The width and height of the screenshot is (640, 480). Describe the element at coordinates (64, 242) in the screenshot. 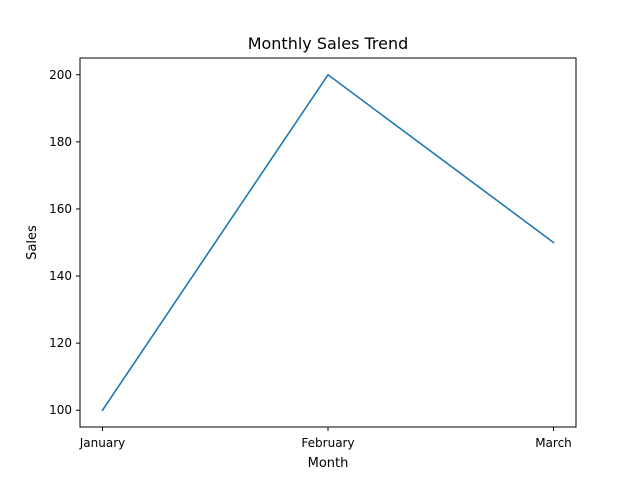

I see `y-axis-ticks: 100 120 140 160 180 200` at that location.